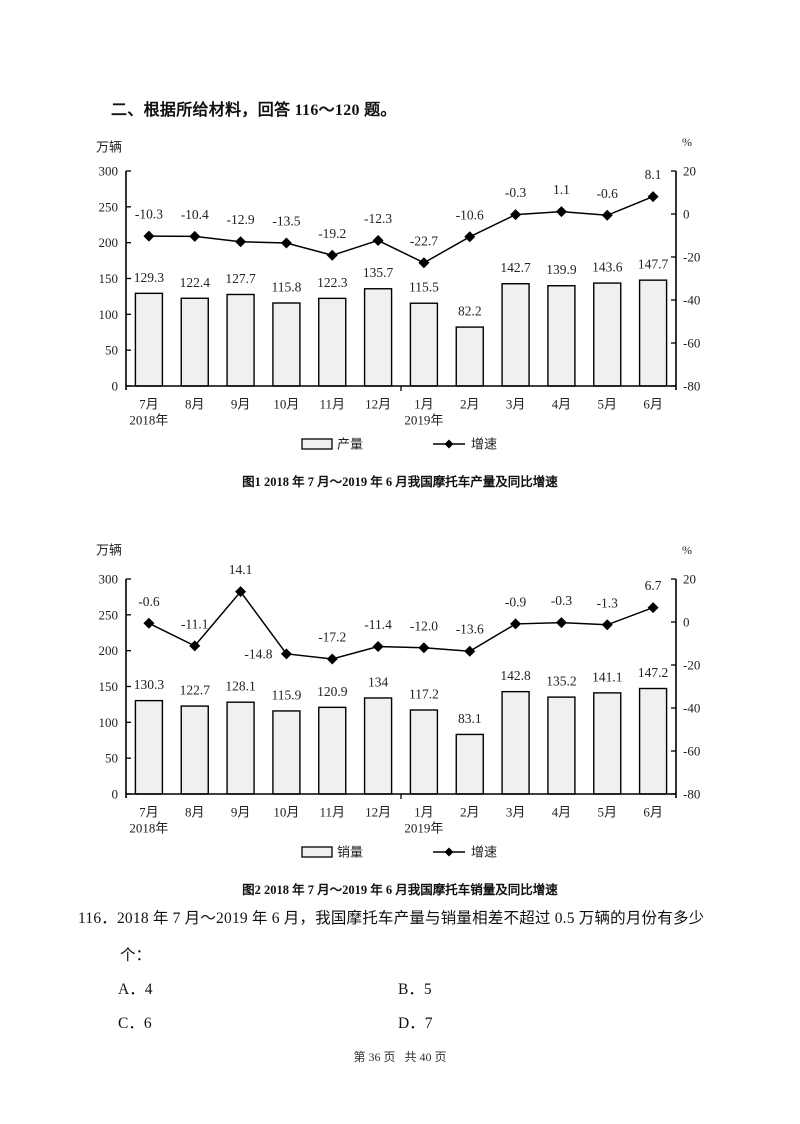  I want to click on bar-value-label: 115.9, so click(286, 694).